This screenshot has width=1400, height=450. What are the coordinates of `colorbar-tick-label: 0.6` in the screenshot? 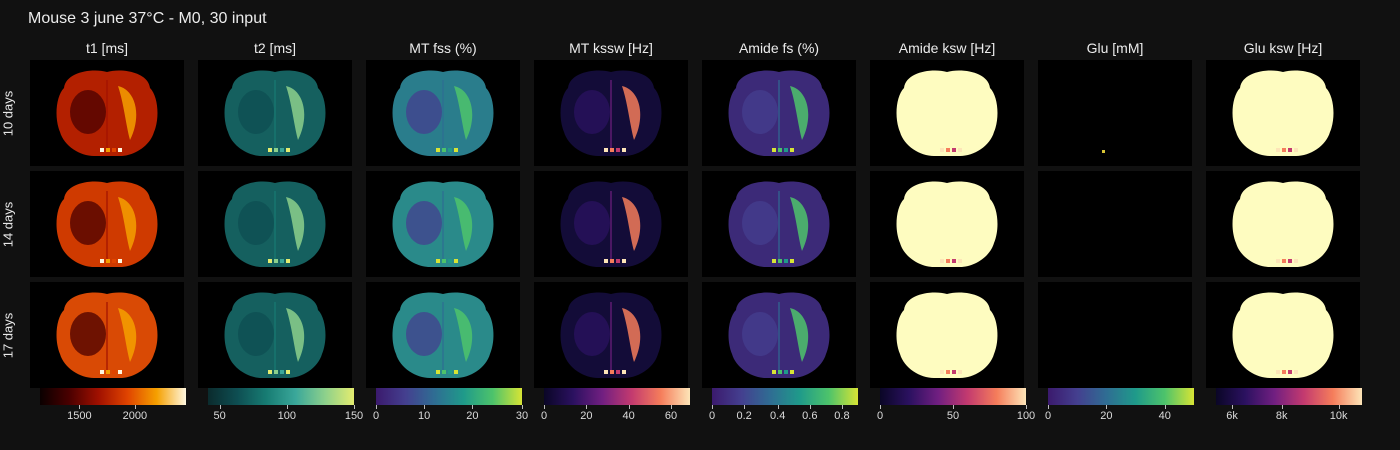 It's located at (810, 416).